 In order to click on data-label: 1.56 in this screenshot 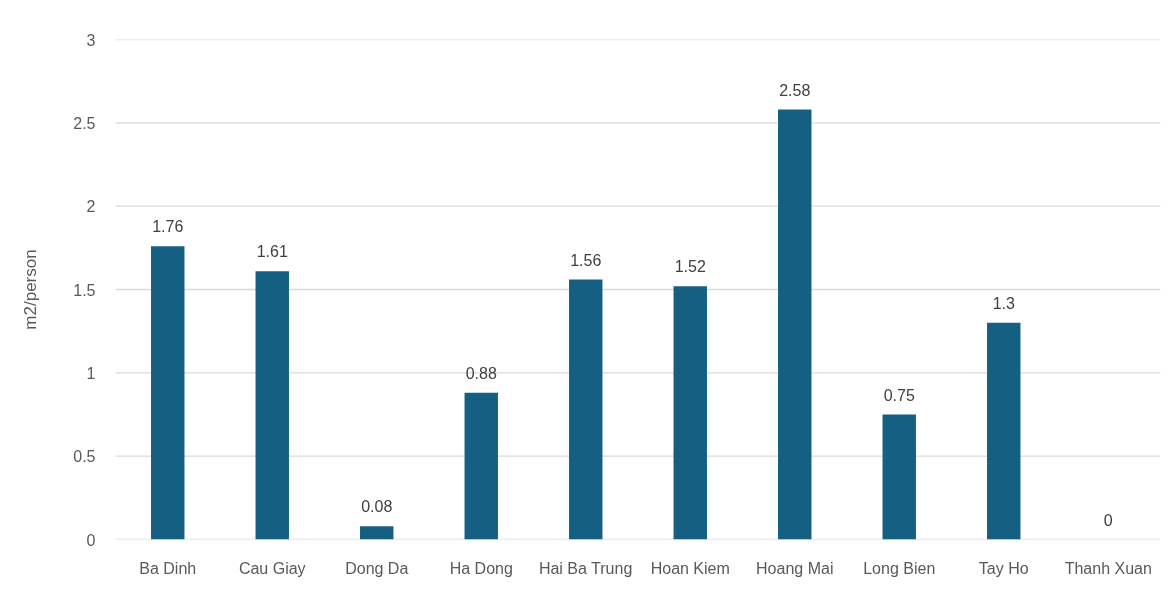, I will do `click(586, 260)`.